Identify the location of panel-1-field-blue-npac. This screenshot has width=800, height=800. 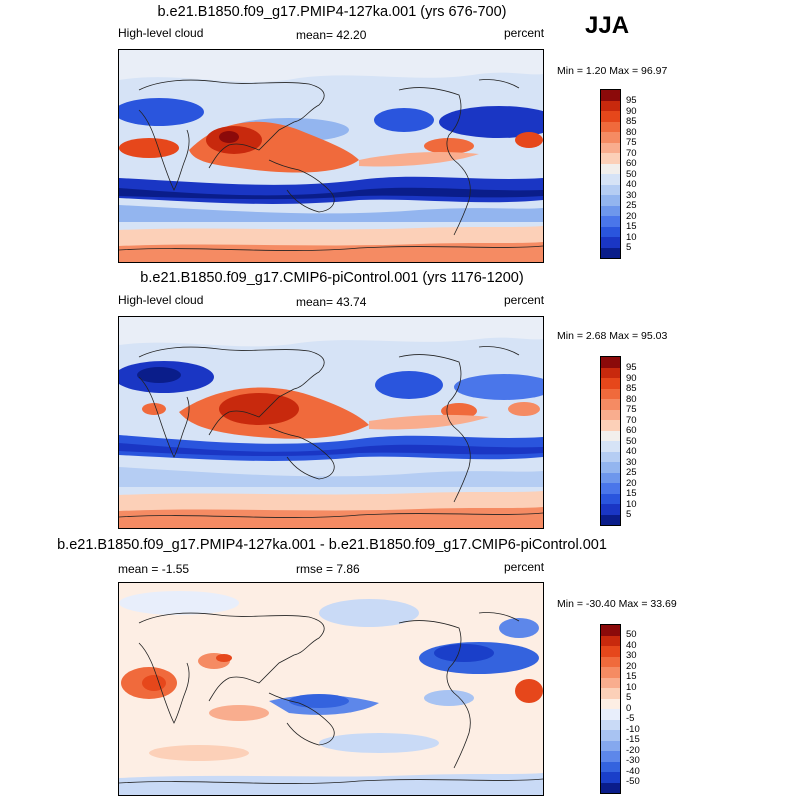
(404, 120).